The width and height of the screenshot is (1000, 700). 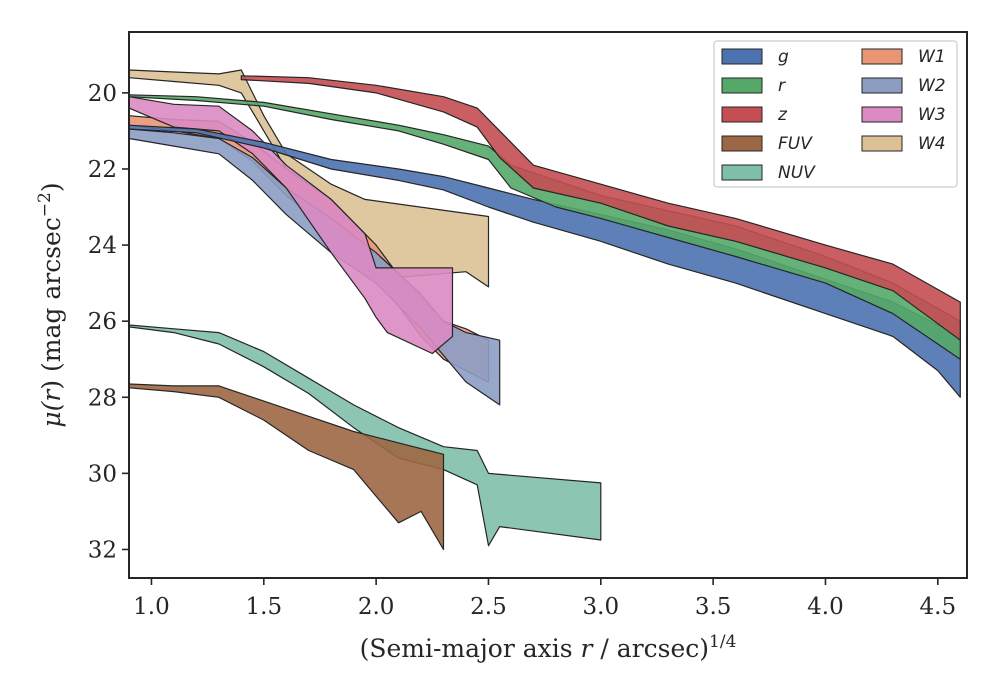 I want to click on y-tick-label: 28, so click(x=102, y=398).